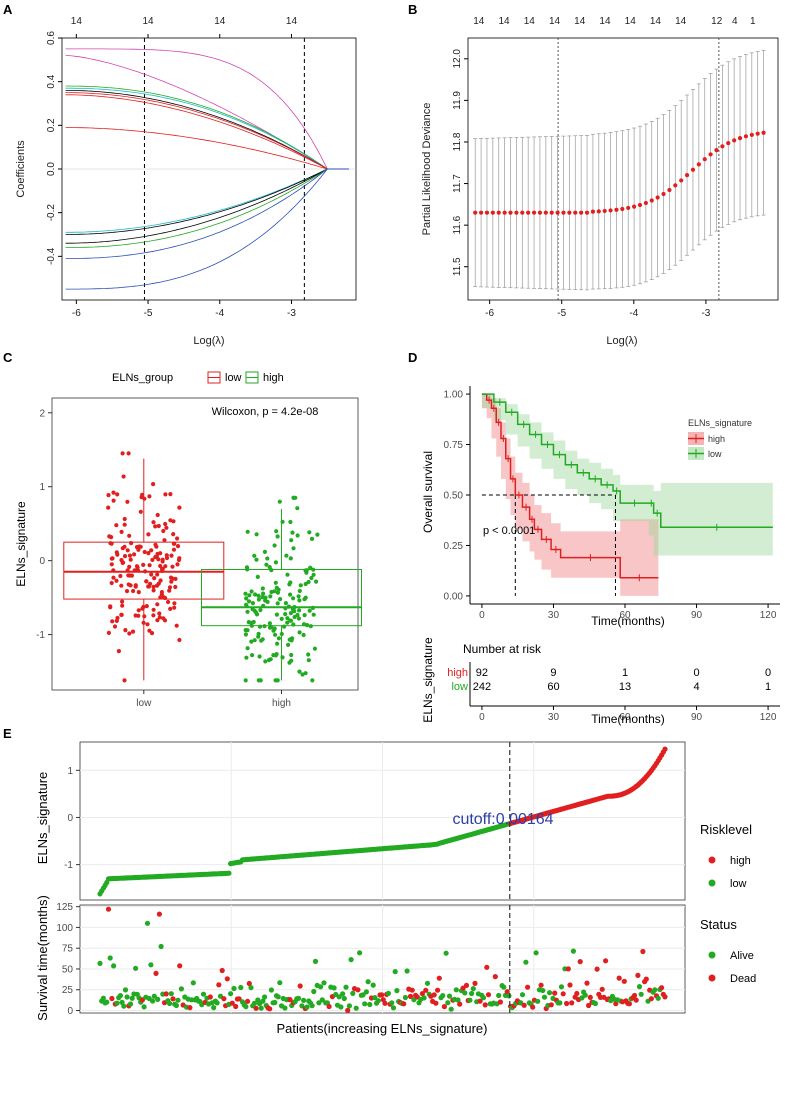 This screenshot has width=785, height=1097. Describe the element at coordinates (681, 21) in the screenshot. I see `b-top-label-8: 14` at that location.